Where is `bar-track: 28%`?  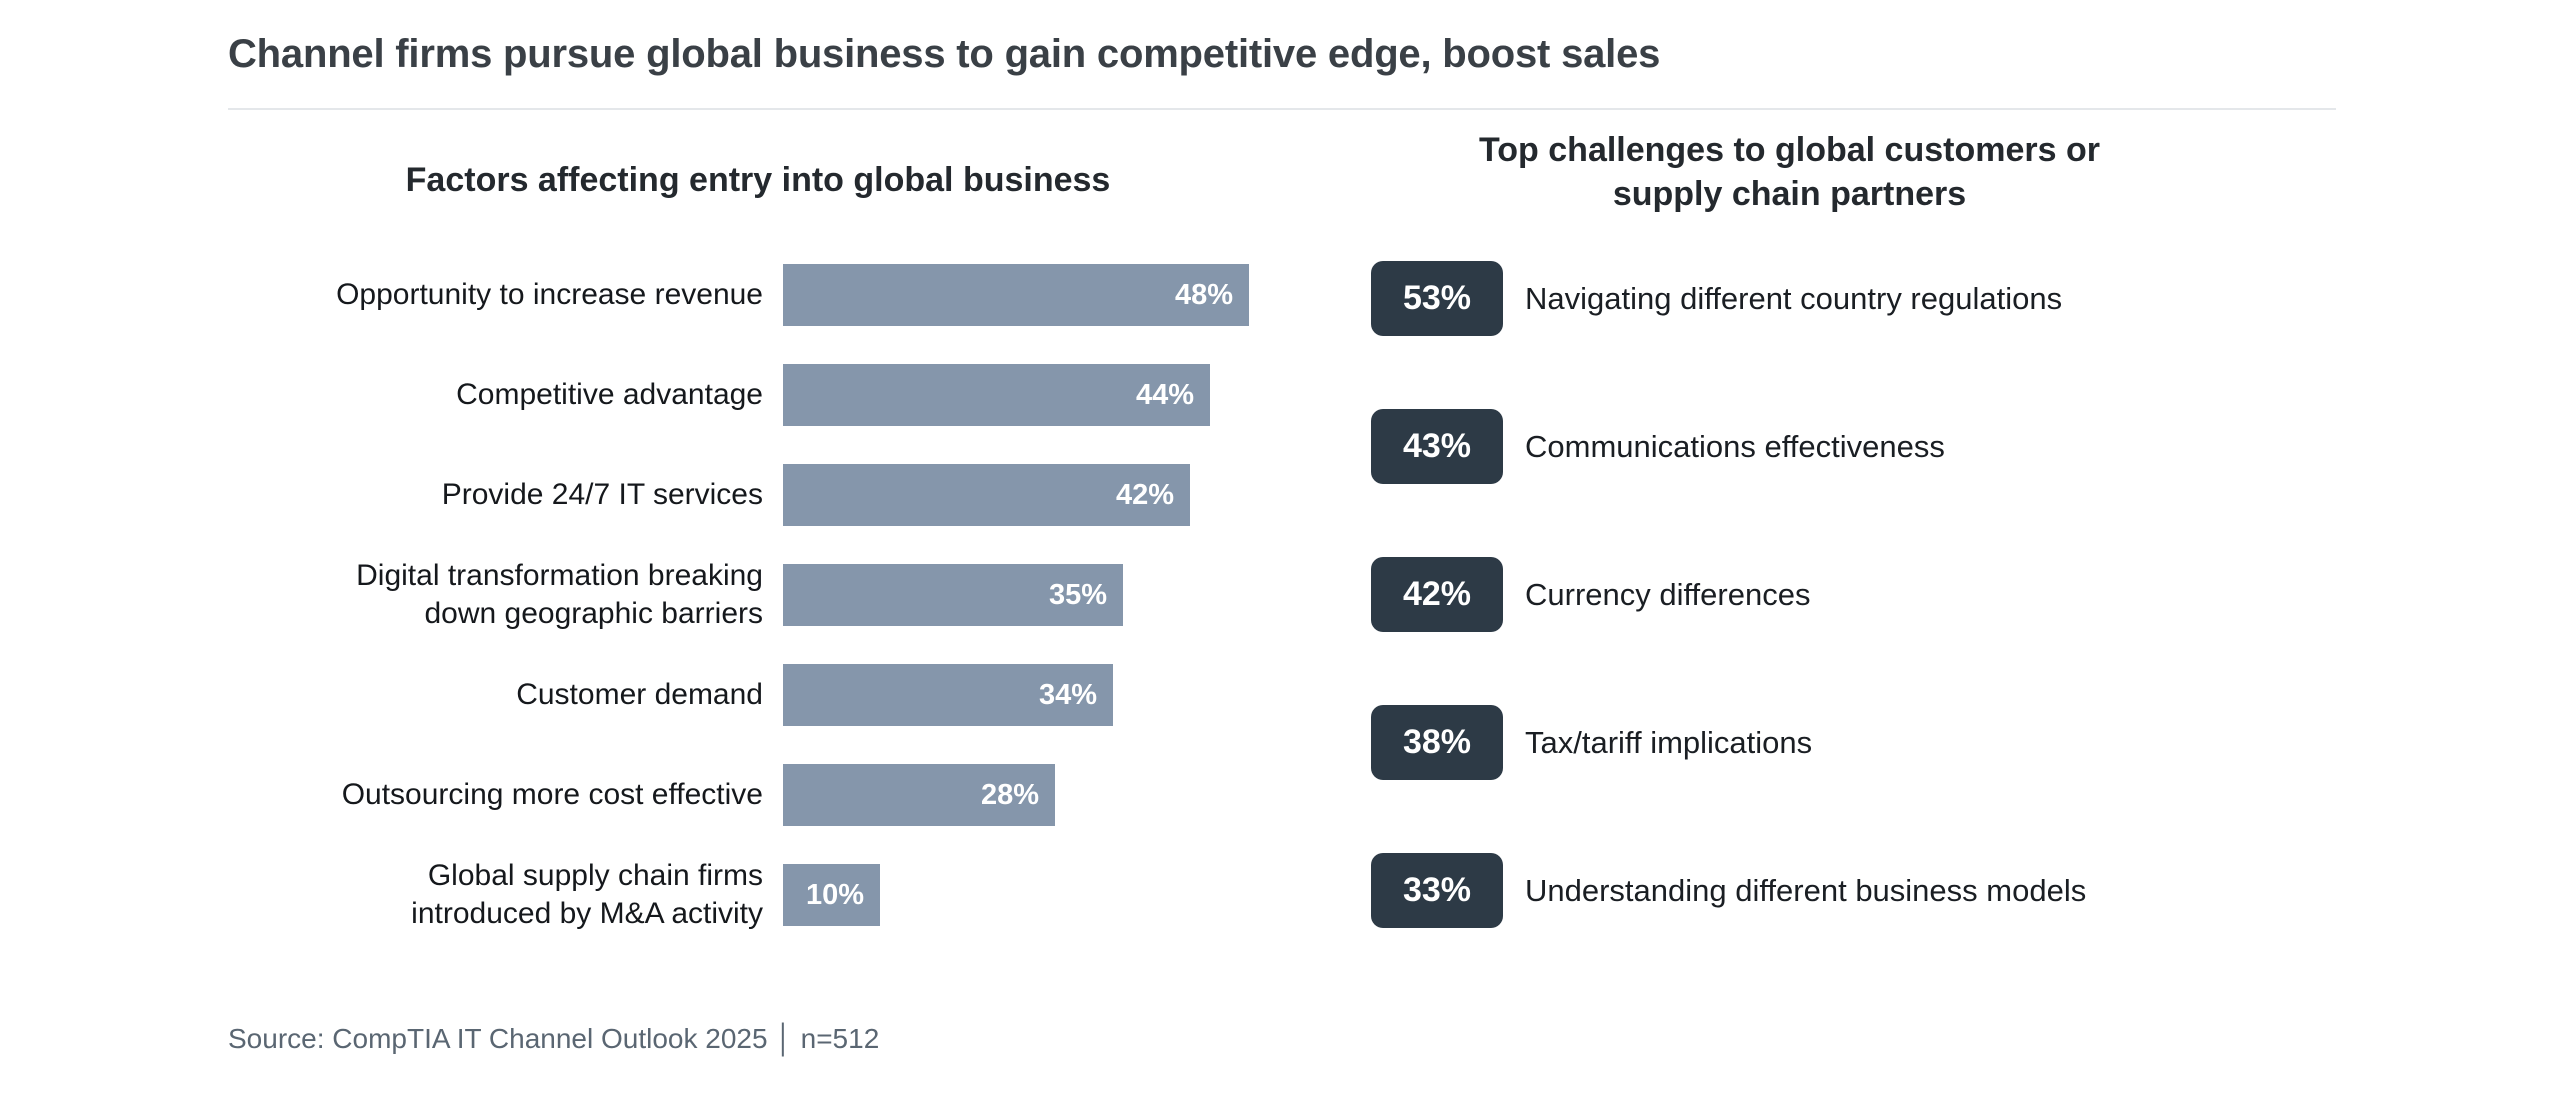
bar-track: 28% is located at coordinates (1075, 795).